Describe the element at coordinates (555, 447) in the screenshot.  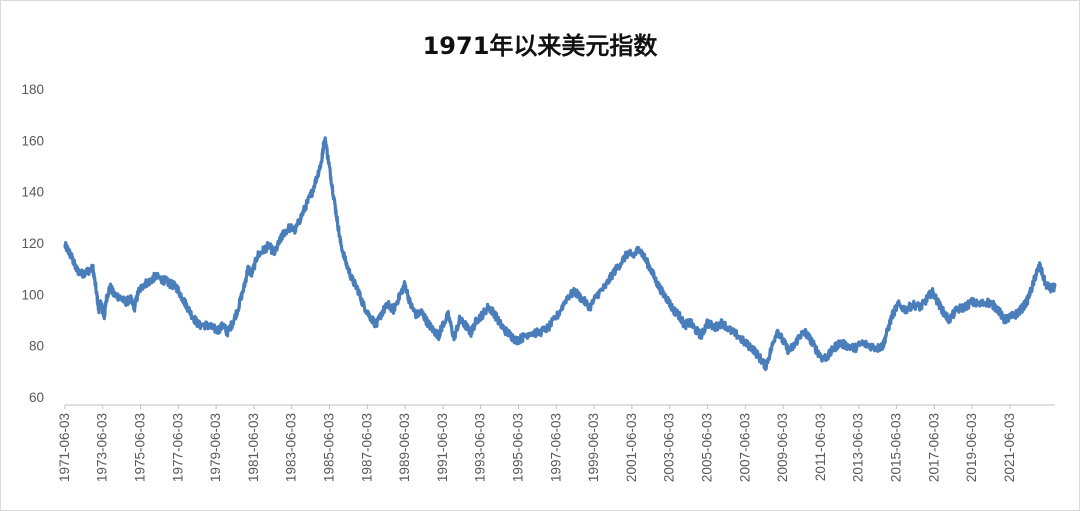
I see `x-tick-label: 1997-06-03` at that location.